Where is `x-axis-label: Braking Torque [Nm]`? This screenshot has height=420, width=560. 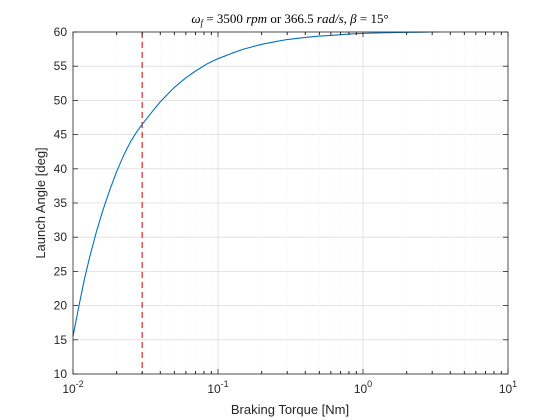 x-axis-label: Braking Torque [Nm] is located at coordinates (290, 409).